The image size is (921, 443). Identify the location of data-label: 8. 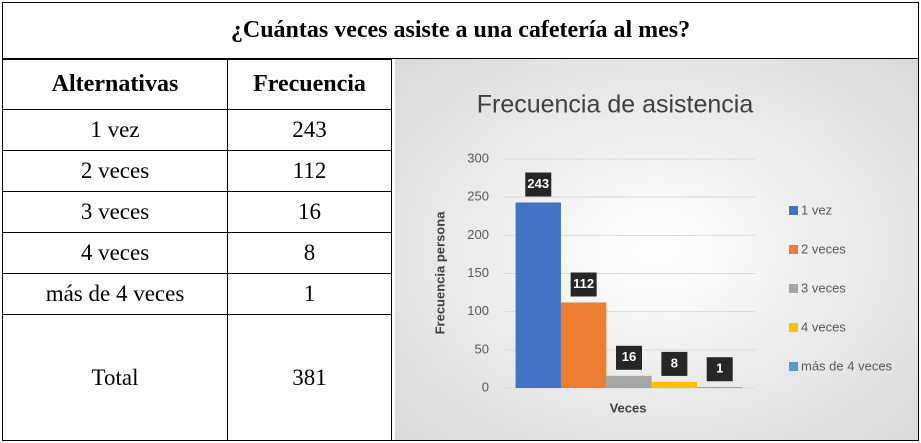
(674, 362).